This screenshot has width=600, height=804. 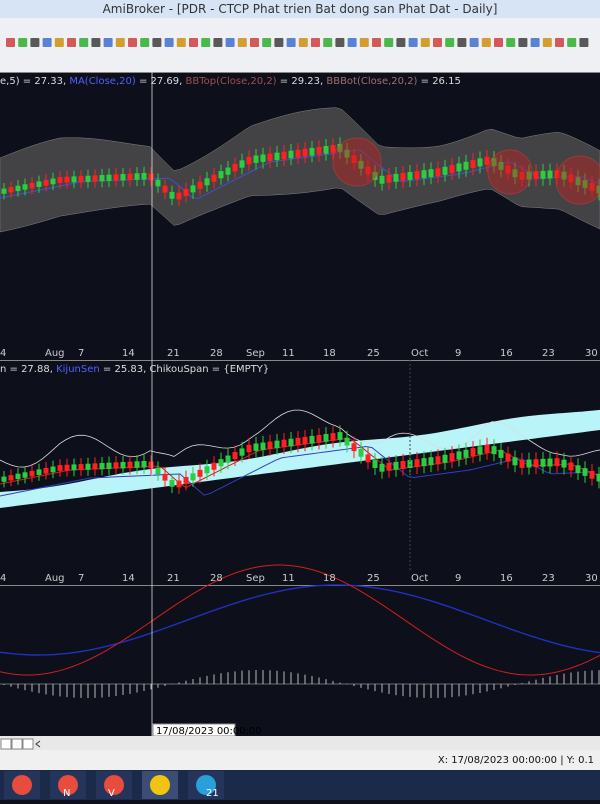 What do you see at coordinates (373, 578) in the screenshot?
I see `x-axis-label: 25` at bounding box center [373, 578].